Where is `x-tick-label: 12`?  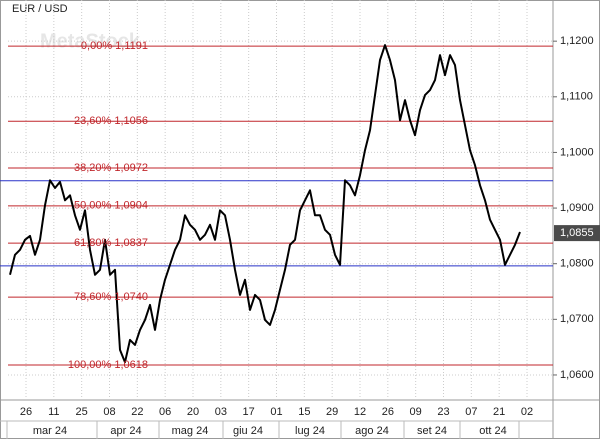
x-tick-label: 12 is located at coordinates (360, 412).